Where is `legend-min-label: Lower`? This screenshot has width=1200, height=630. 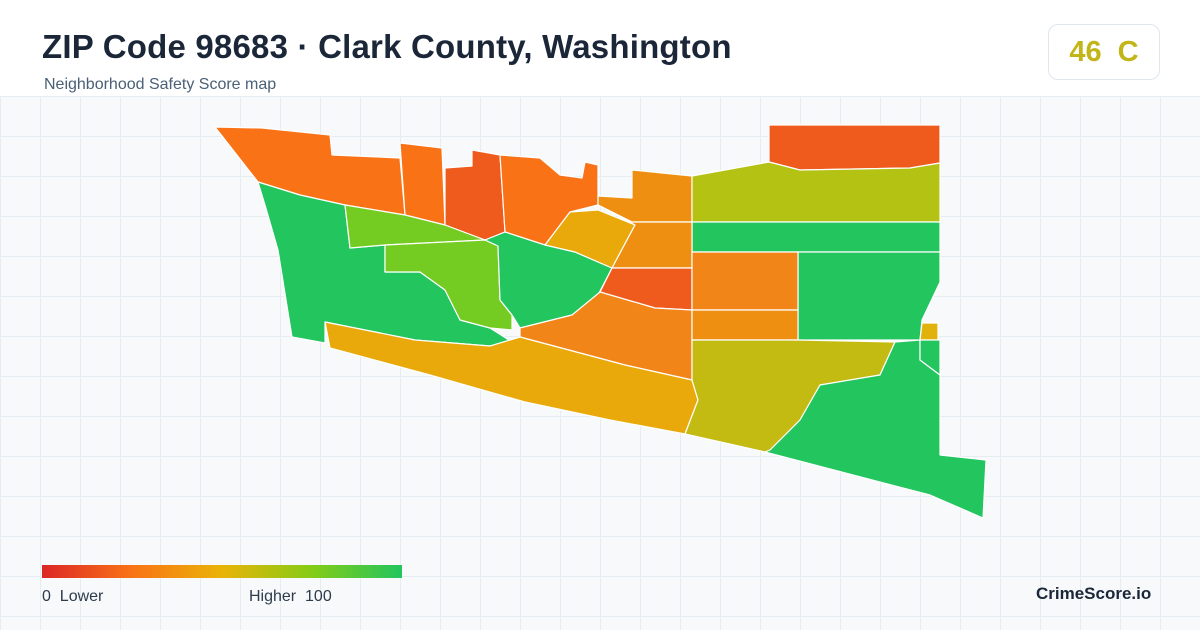 legend-min-label: Lower is located at coordinates (81, 596).